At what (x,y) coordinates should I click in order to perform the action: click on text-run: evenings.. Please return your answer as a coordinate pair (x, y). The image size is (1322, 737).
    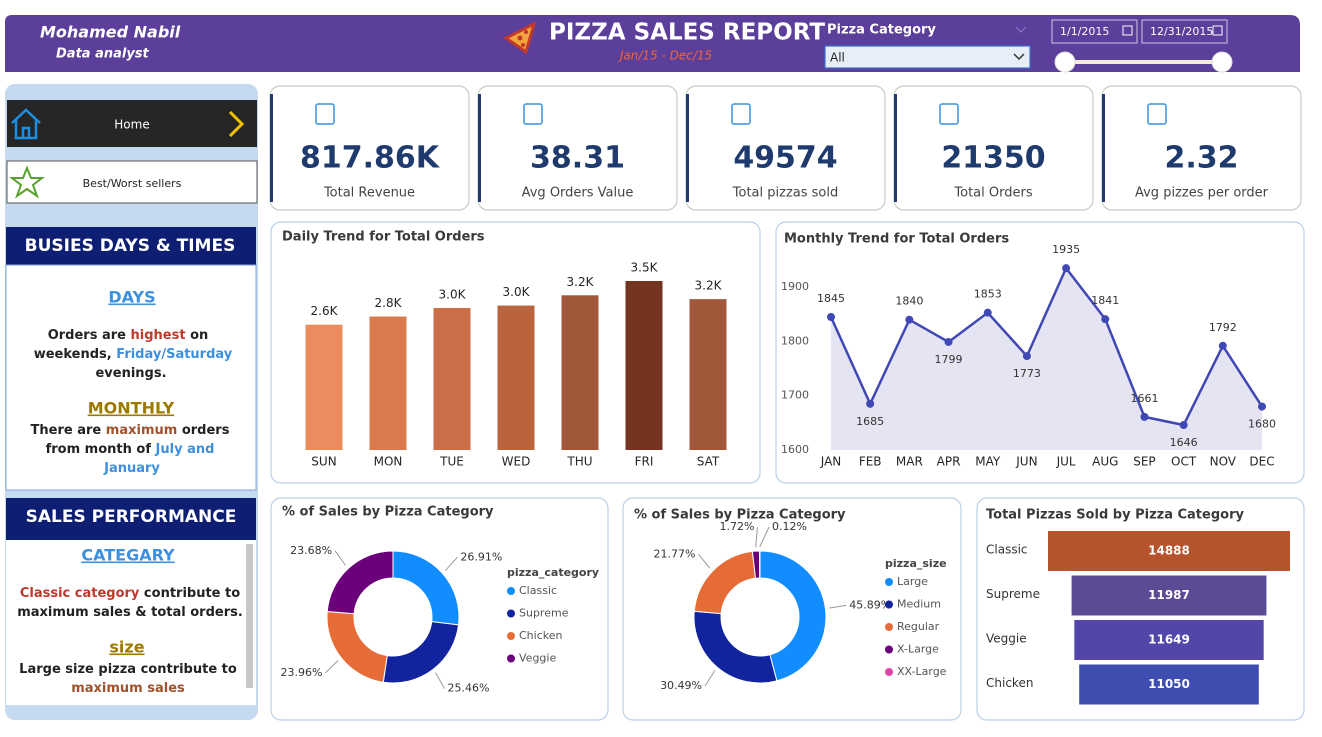
    Looking at the image, I should click on (130, 373).